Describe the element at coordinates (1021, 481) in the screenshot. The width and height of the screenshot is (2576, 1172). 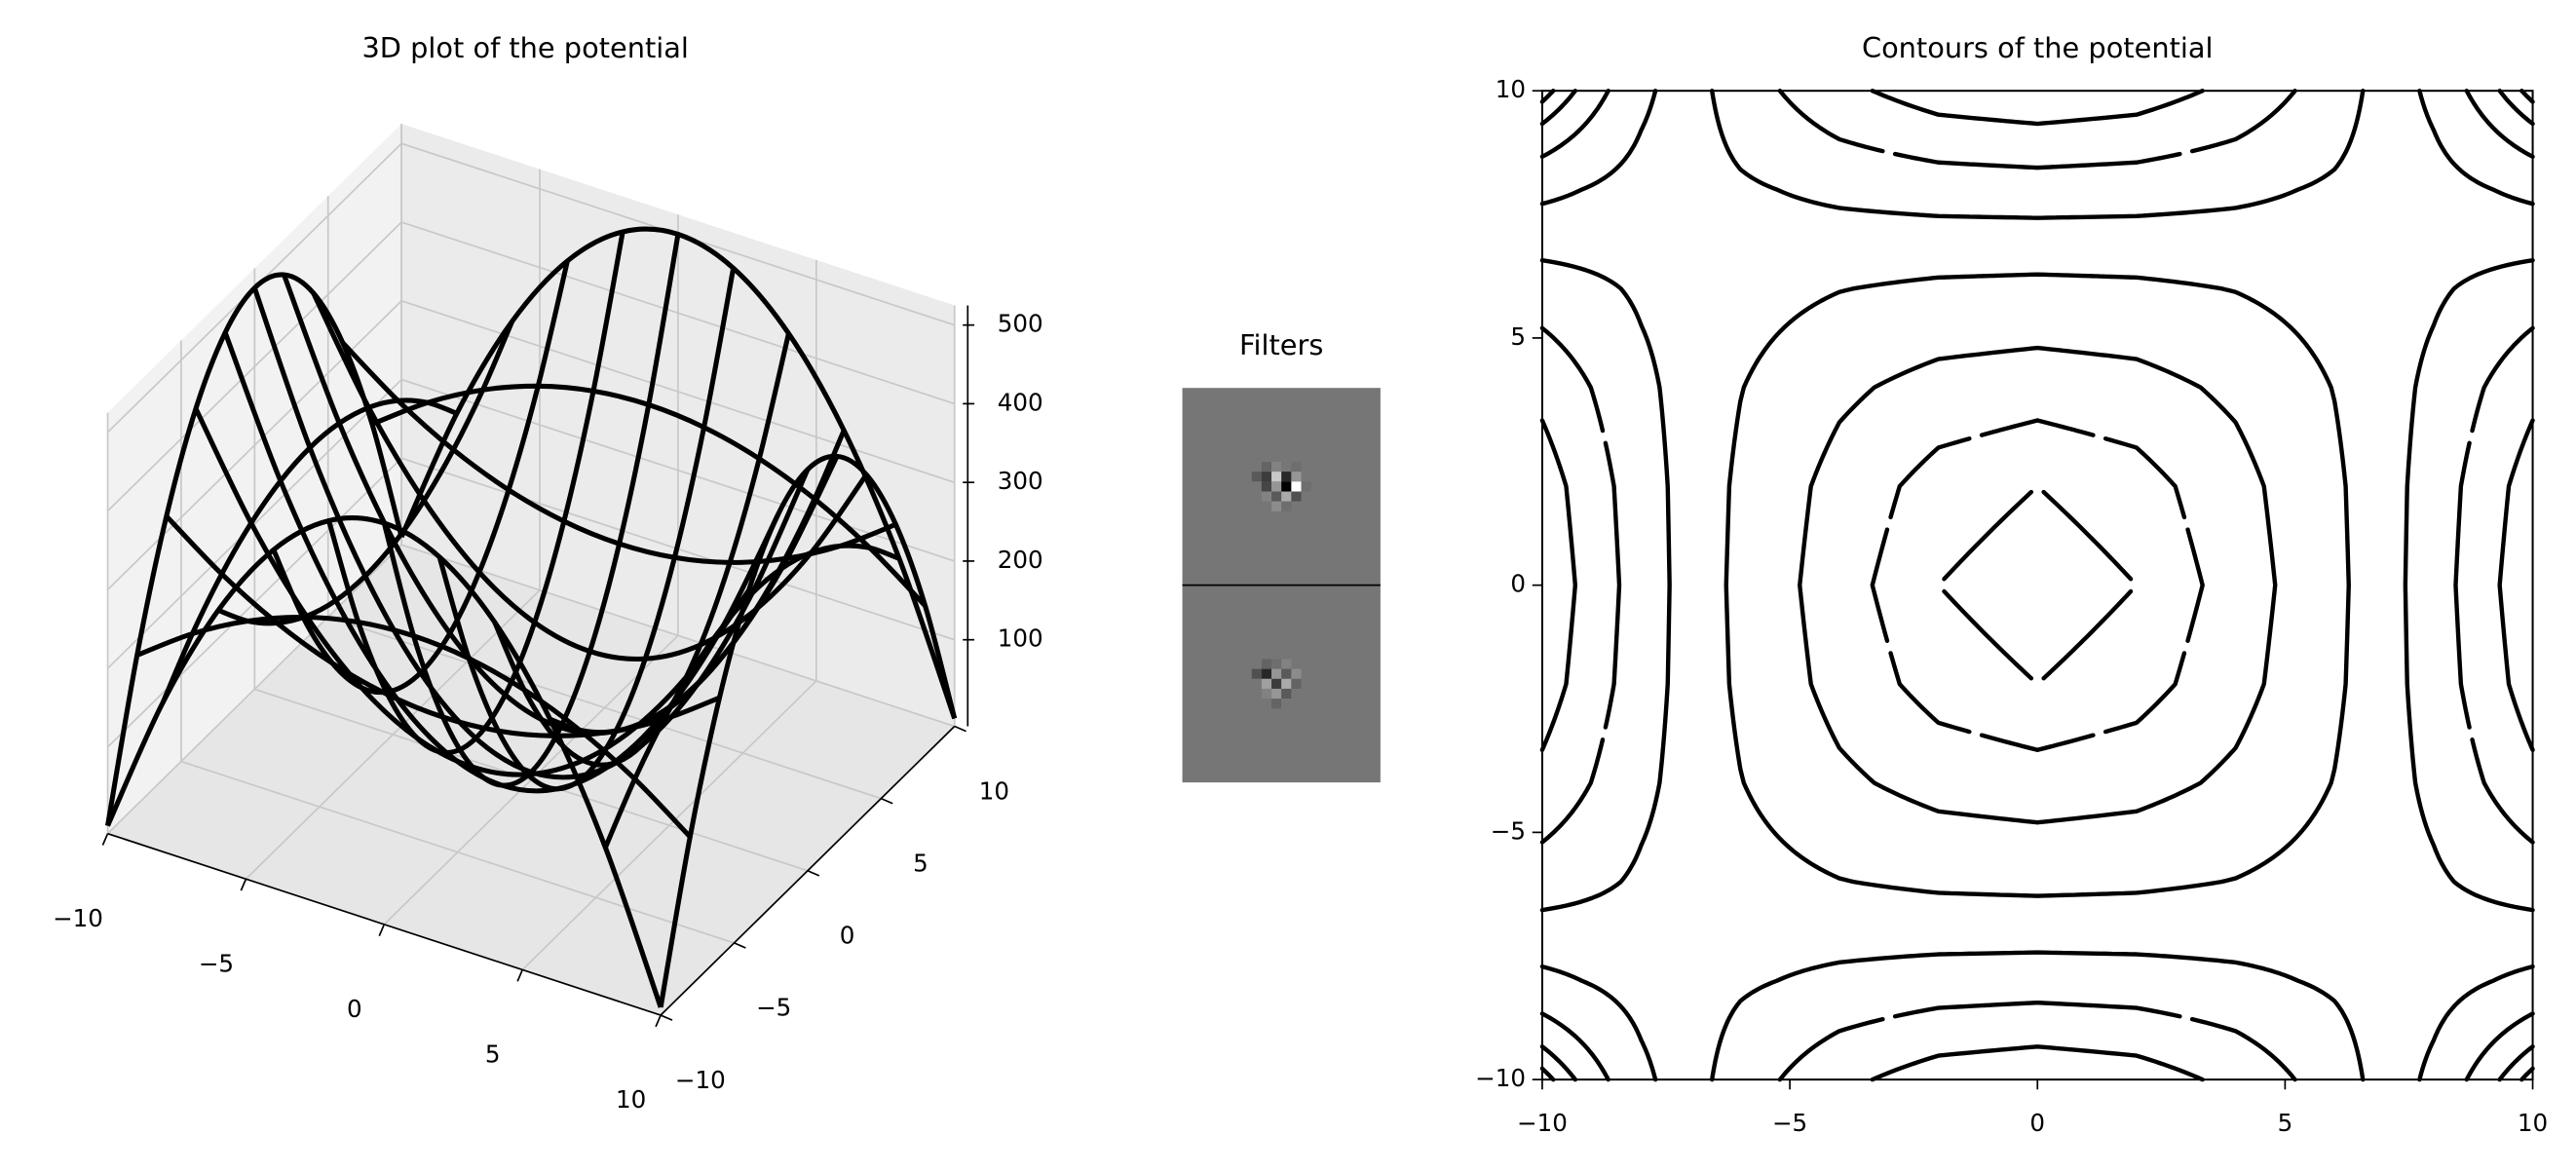
I see `z-tick-label: 300` at that location.